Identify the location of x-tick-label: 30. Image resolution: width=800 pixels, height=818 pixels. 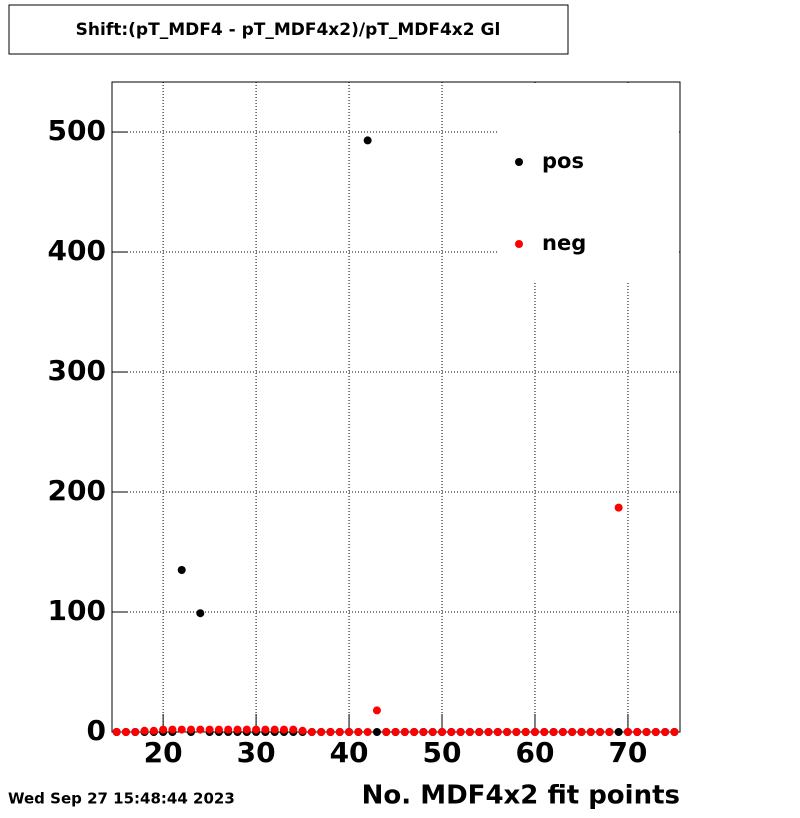
(256, 752).